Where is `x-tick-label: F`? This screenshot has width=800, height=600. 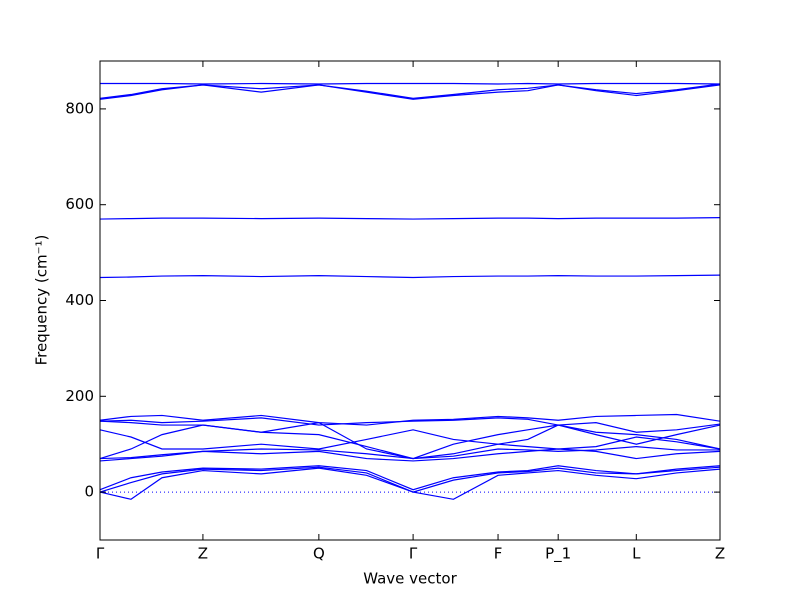 x-tick-label: F is located at coordinates (498, 554).